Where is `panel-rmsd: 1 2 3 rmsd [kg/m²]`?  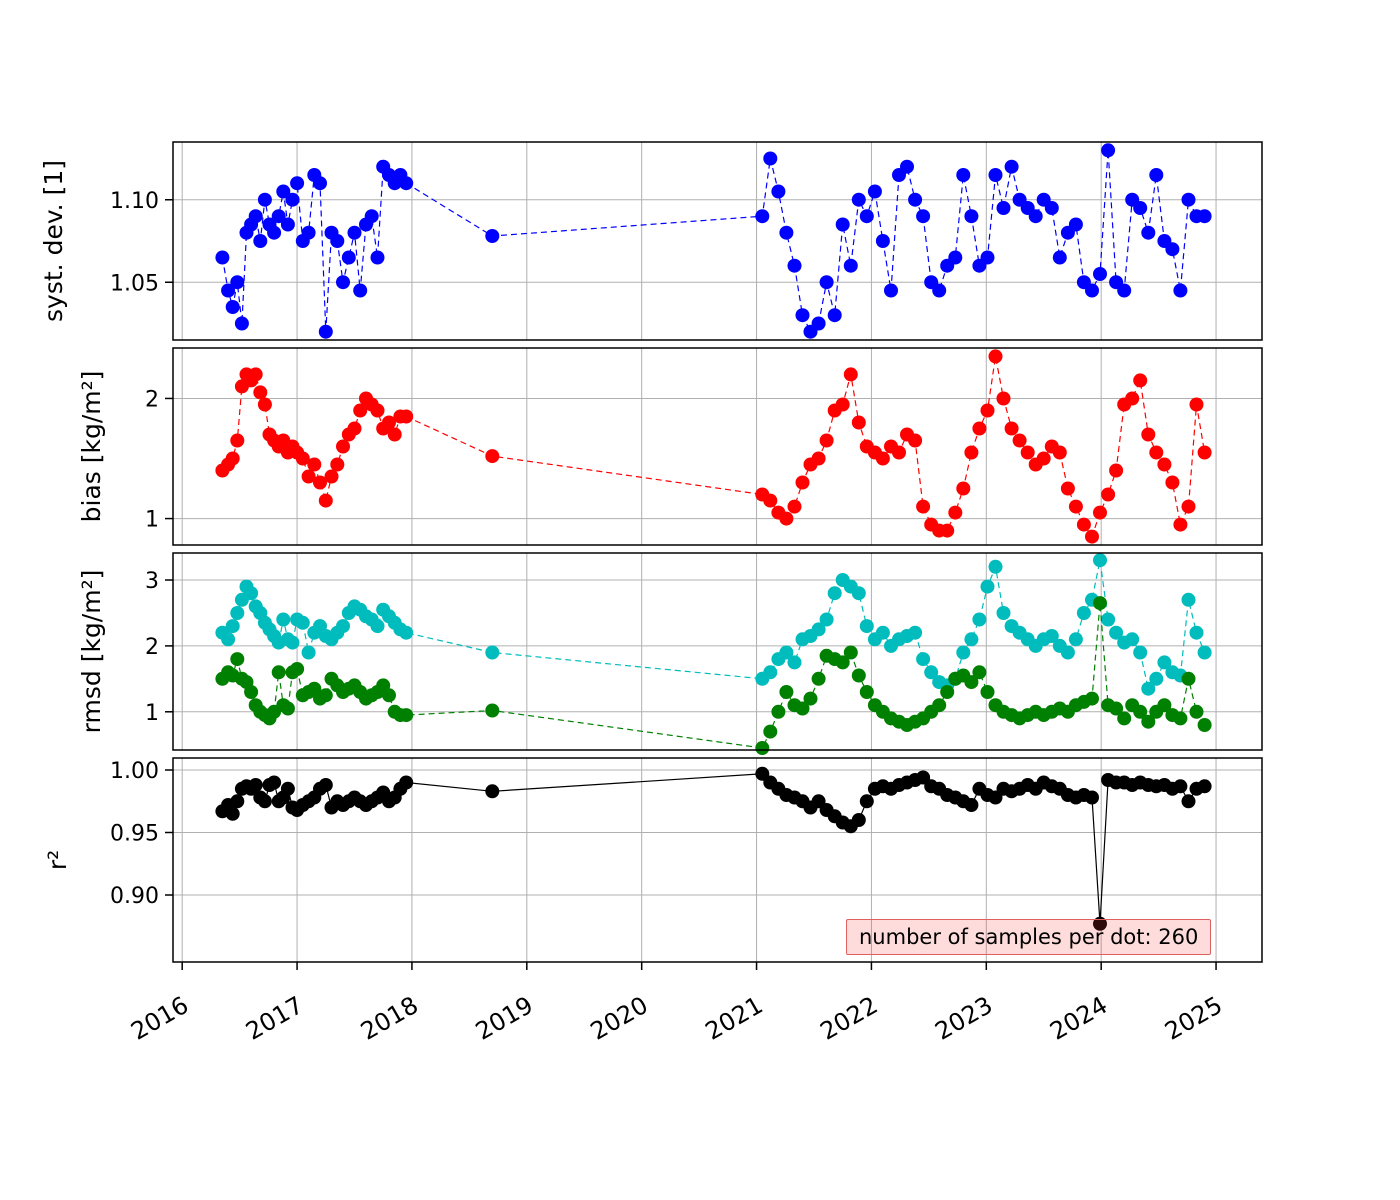
panel-rmsd: 1 2 3 rmsd [kg/m²] is located at coordinates (670, 653).